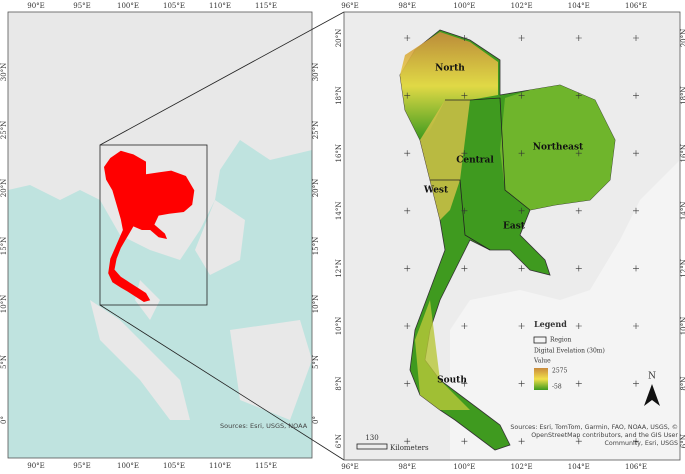 This screenshot has height=474, width=685. What do you see at coordinates (316, 246) in the screenshot?
I see `lat-label-right: 15°N` at bounding box center [316, 246].